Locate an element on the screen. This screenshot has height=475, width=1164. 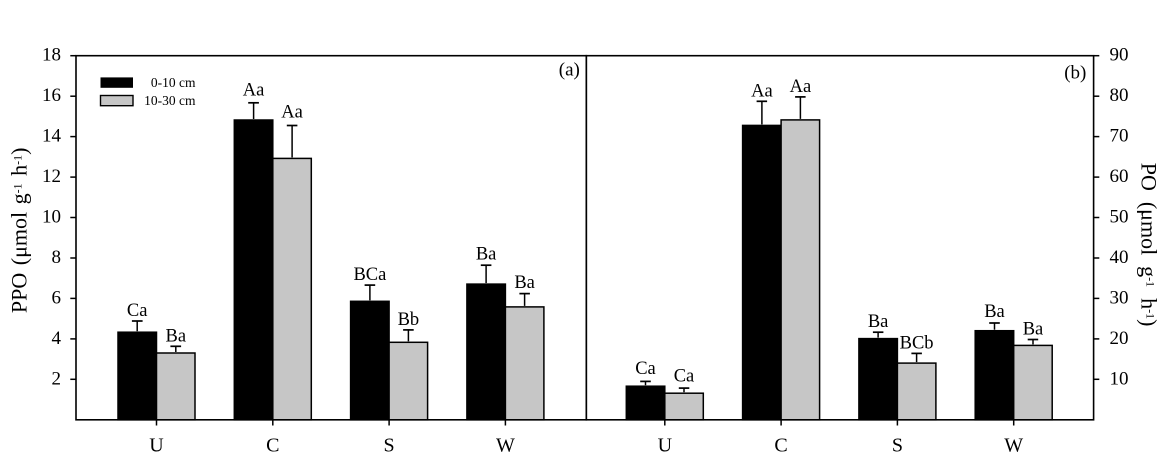
svg-text: 18 is located at coordinates (51, 55).